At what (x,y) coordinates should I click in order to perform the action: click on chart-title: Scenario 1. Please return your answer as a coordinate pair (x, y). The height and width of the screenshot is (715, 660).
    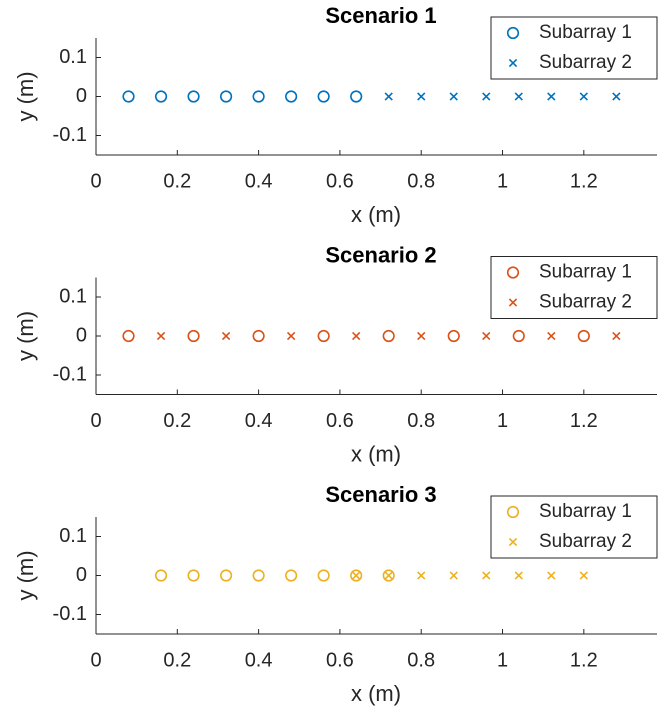
    Looking at the image, I should click on (380, 15).